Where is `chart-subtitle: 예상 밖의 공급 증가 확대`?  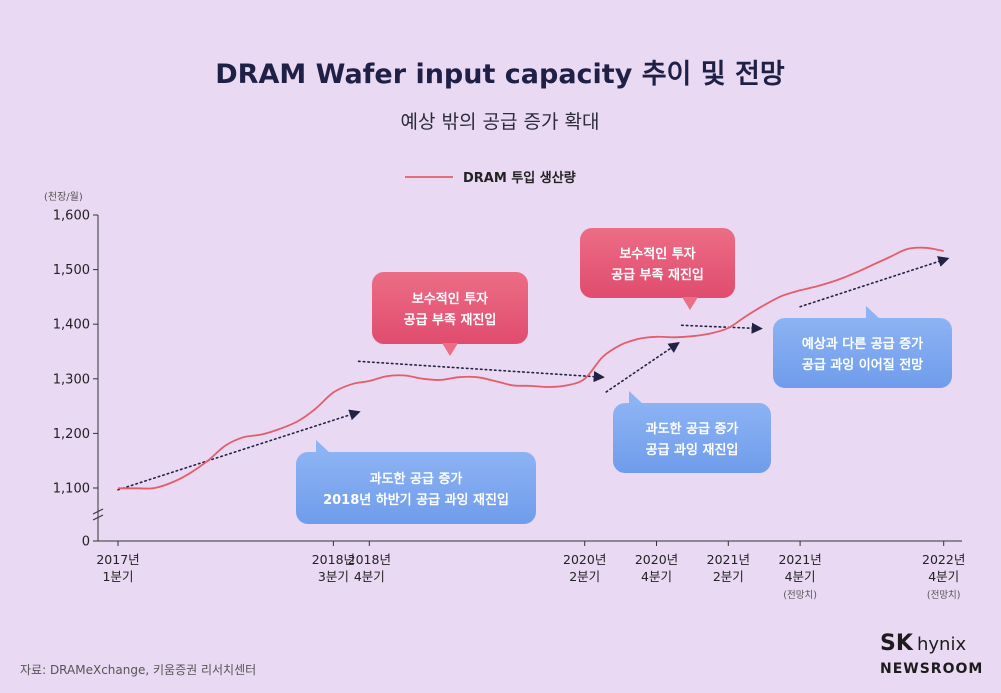
chart-subtitle: 예상 밖의 공급 증가 확대 is located at coordinates (500, 122).